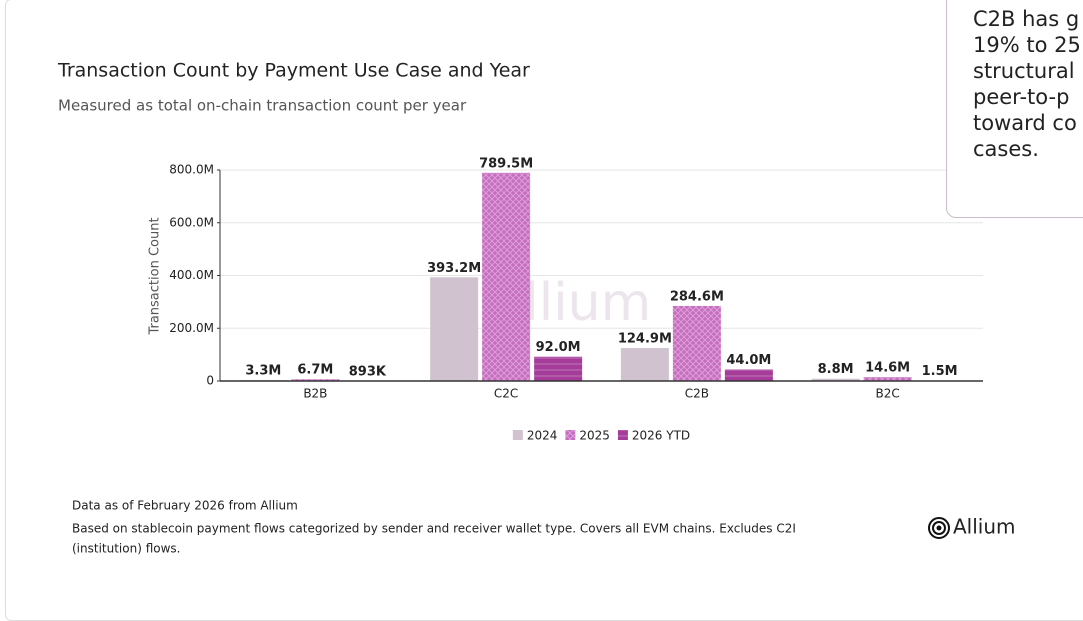 The height and width of the screenshot is (621, 1083). I want to click on legend-label: 2024, so click(542, 436).